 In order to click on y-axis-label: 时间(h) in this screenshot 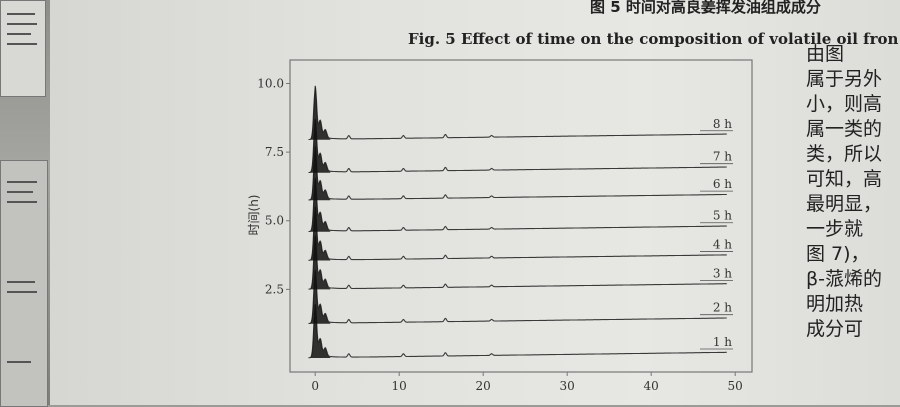, I will do `click(254, 215)`.